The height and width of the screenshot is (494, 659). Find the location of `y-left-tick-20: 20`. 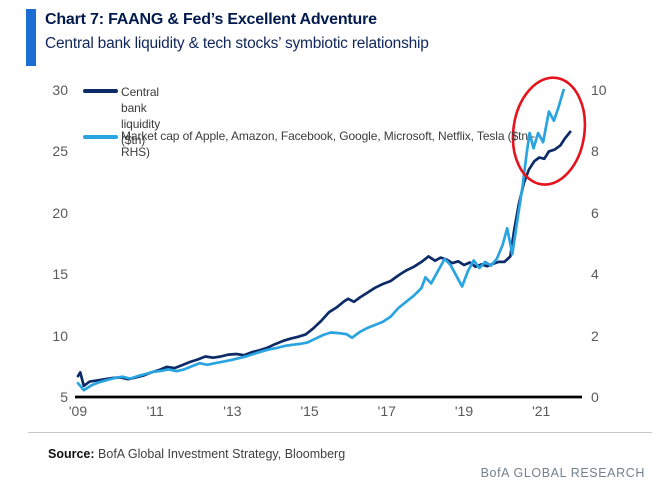

y-left-tick-20: 20 is located at coordinates (60, 212).